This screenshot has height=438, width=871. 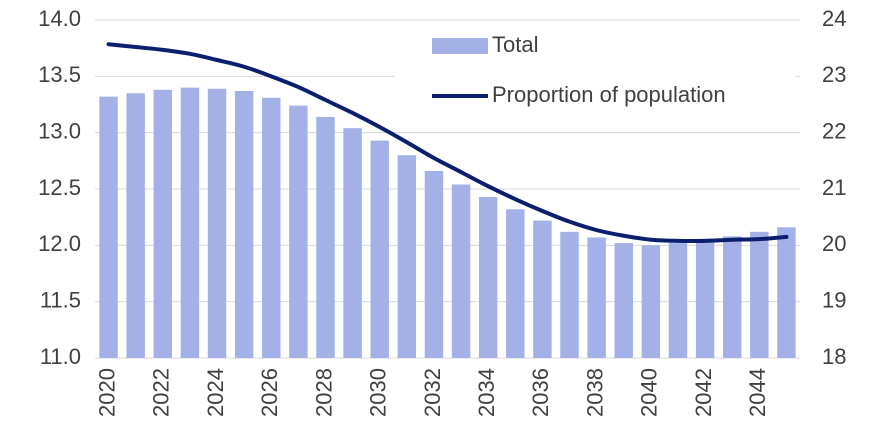 What do you see at coordinates (460, 46) in the screenshot?
I see `legend-swatch` at bounding box center [460, 46].